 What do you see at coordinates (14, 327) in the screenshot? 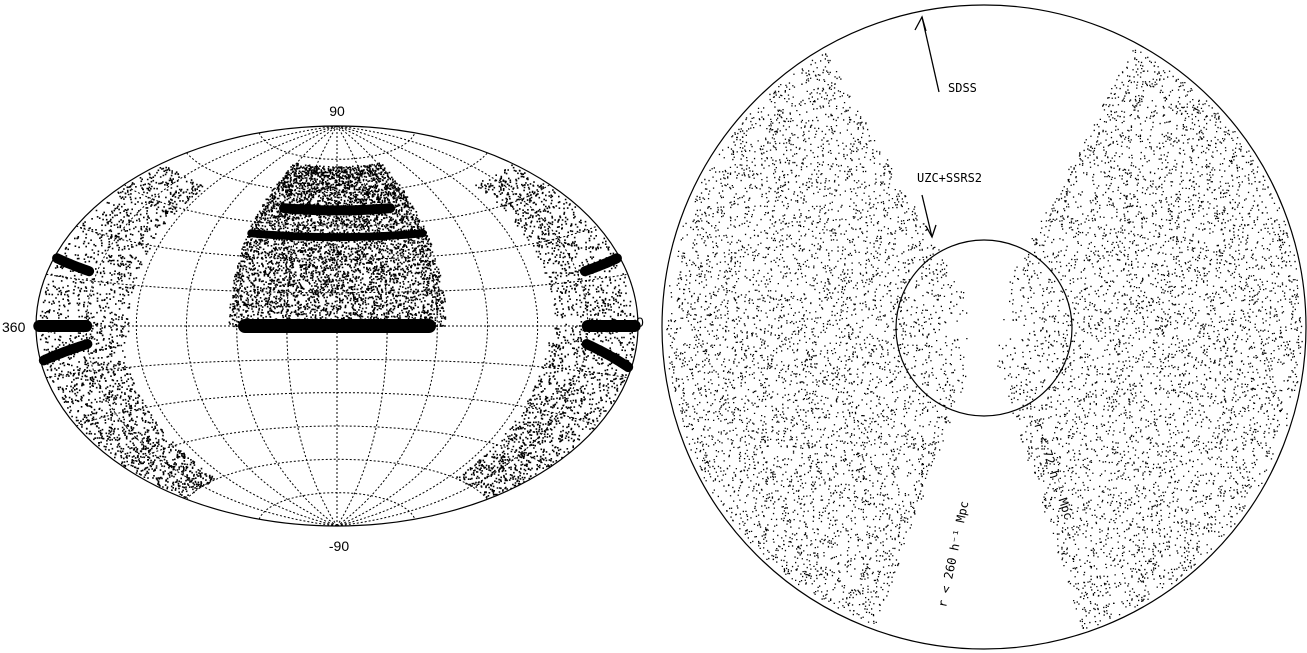
I see `label-lon-360: 360` at bounding box center [14, 327].